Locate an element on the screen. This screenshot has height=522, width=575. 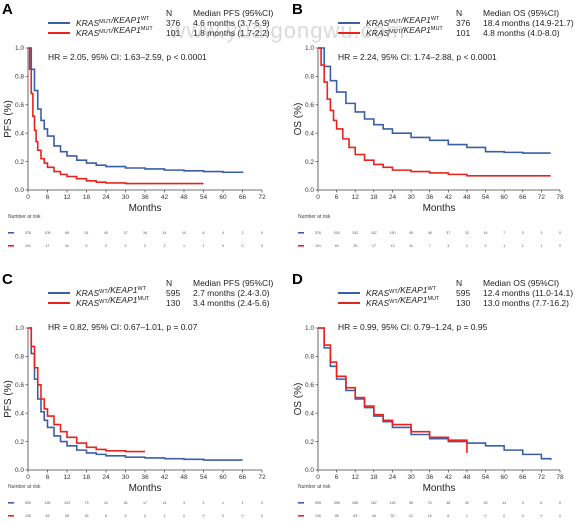
x-tick-label: 24 is located at coordinates (393, 197).